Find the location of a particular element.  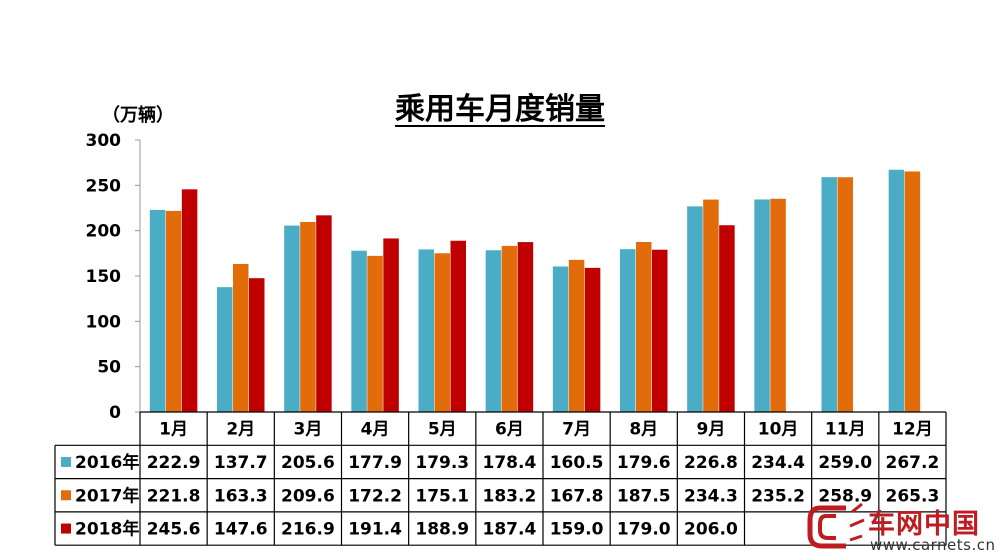

data-label: 267.2 is located at coordinates (913, 463).